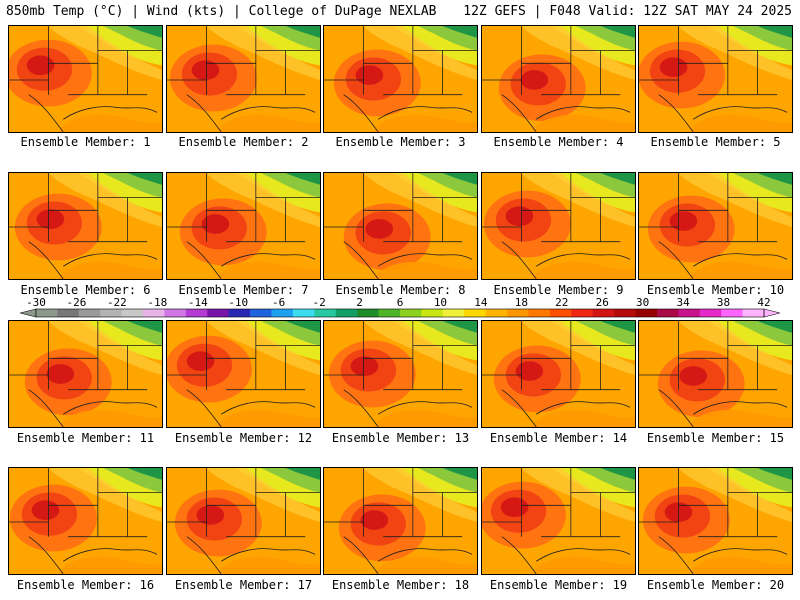 The image size is (800, 600). I want to click on colorbar-tick-label: 18, so click(521, 302).